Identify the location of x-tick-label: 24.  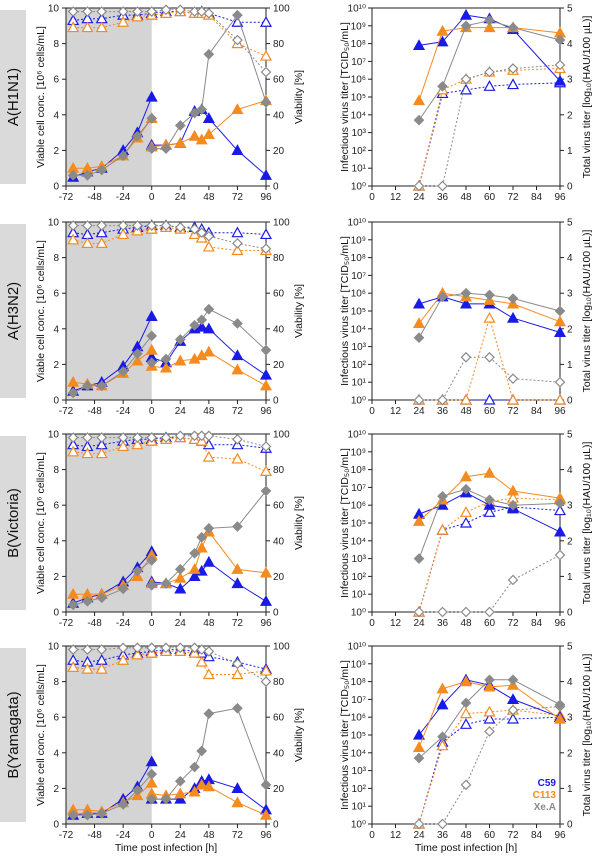
(181, 197).